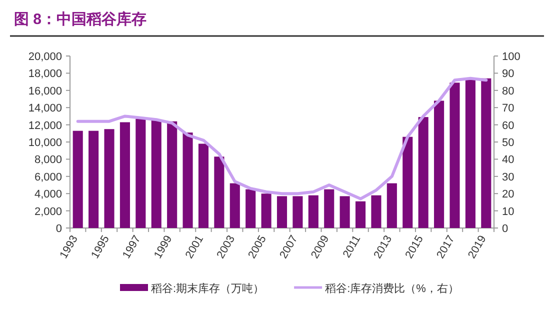 This screenshot has width=554, height=323. What do you see at coordinates (48, 177) in the screenshot?
I see `y-tick-label: 6,000` at bounding box center [48, 177].